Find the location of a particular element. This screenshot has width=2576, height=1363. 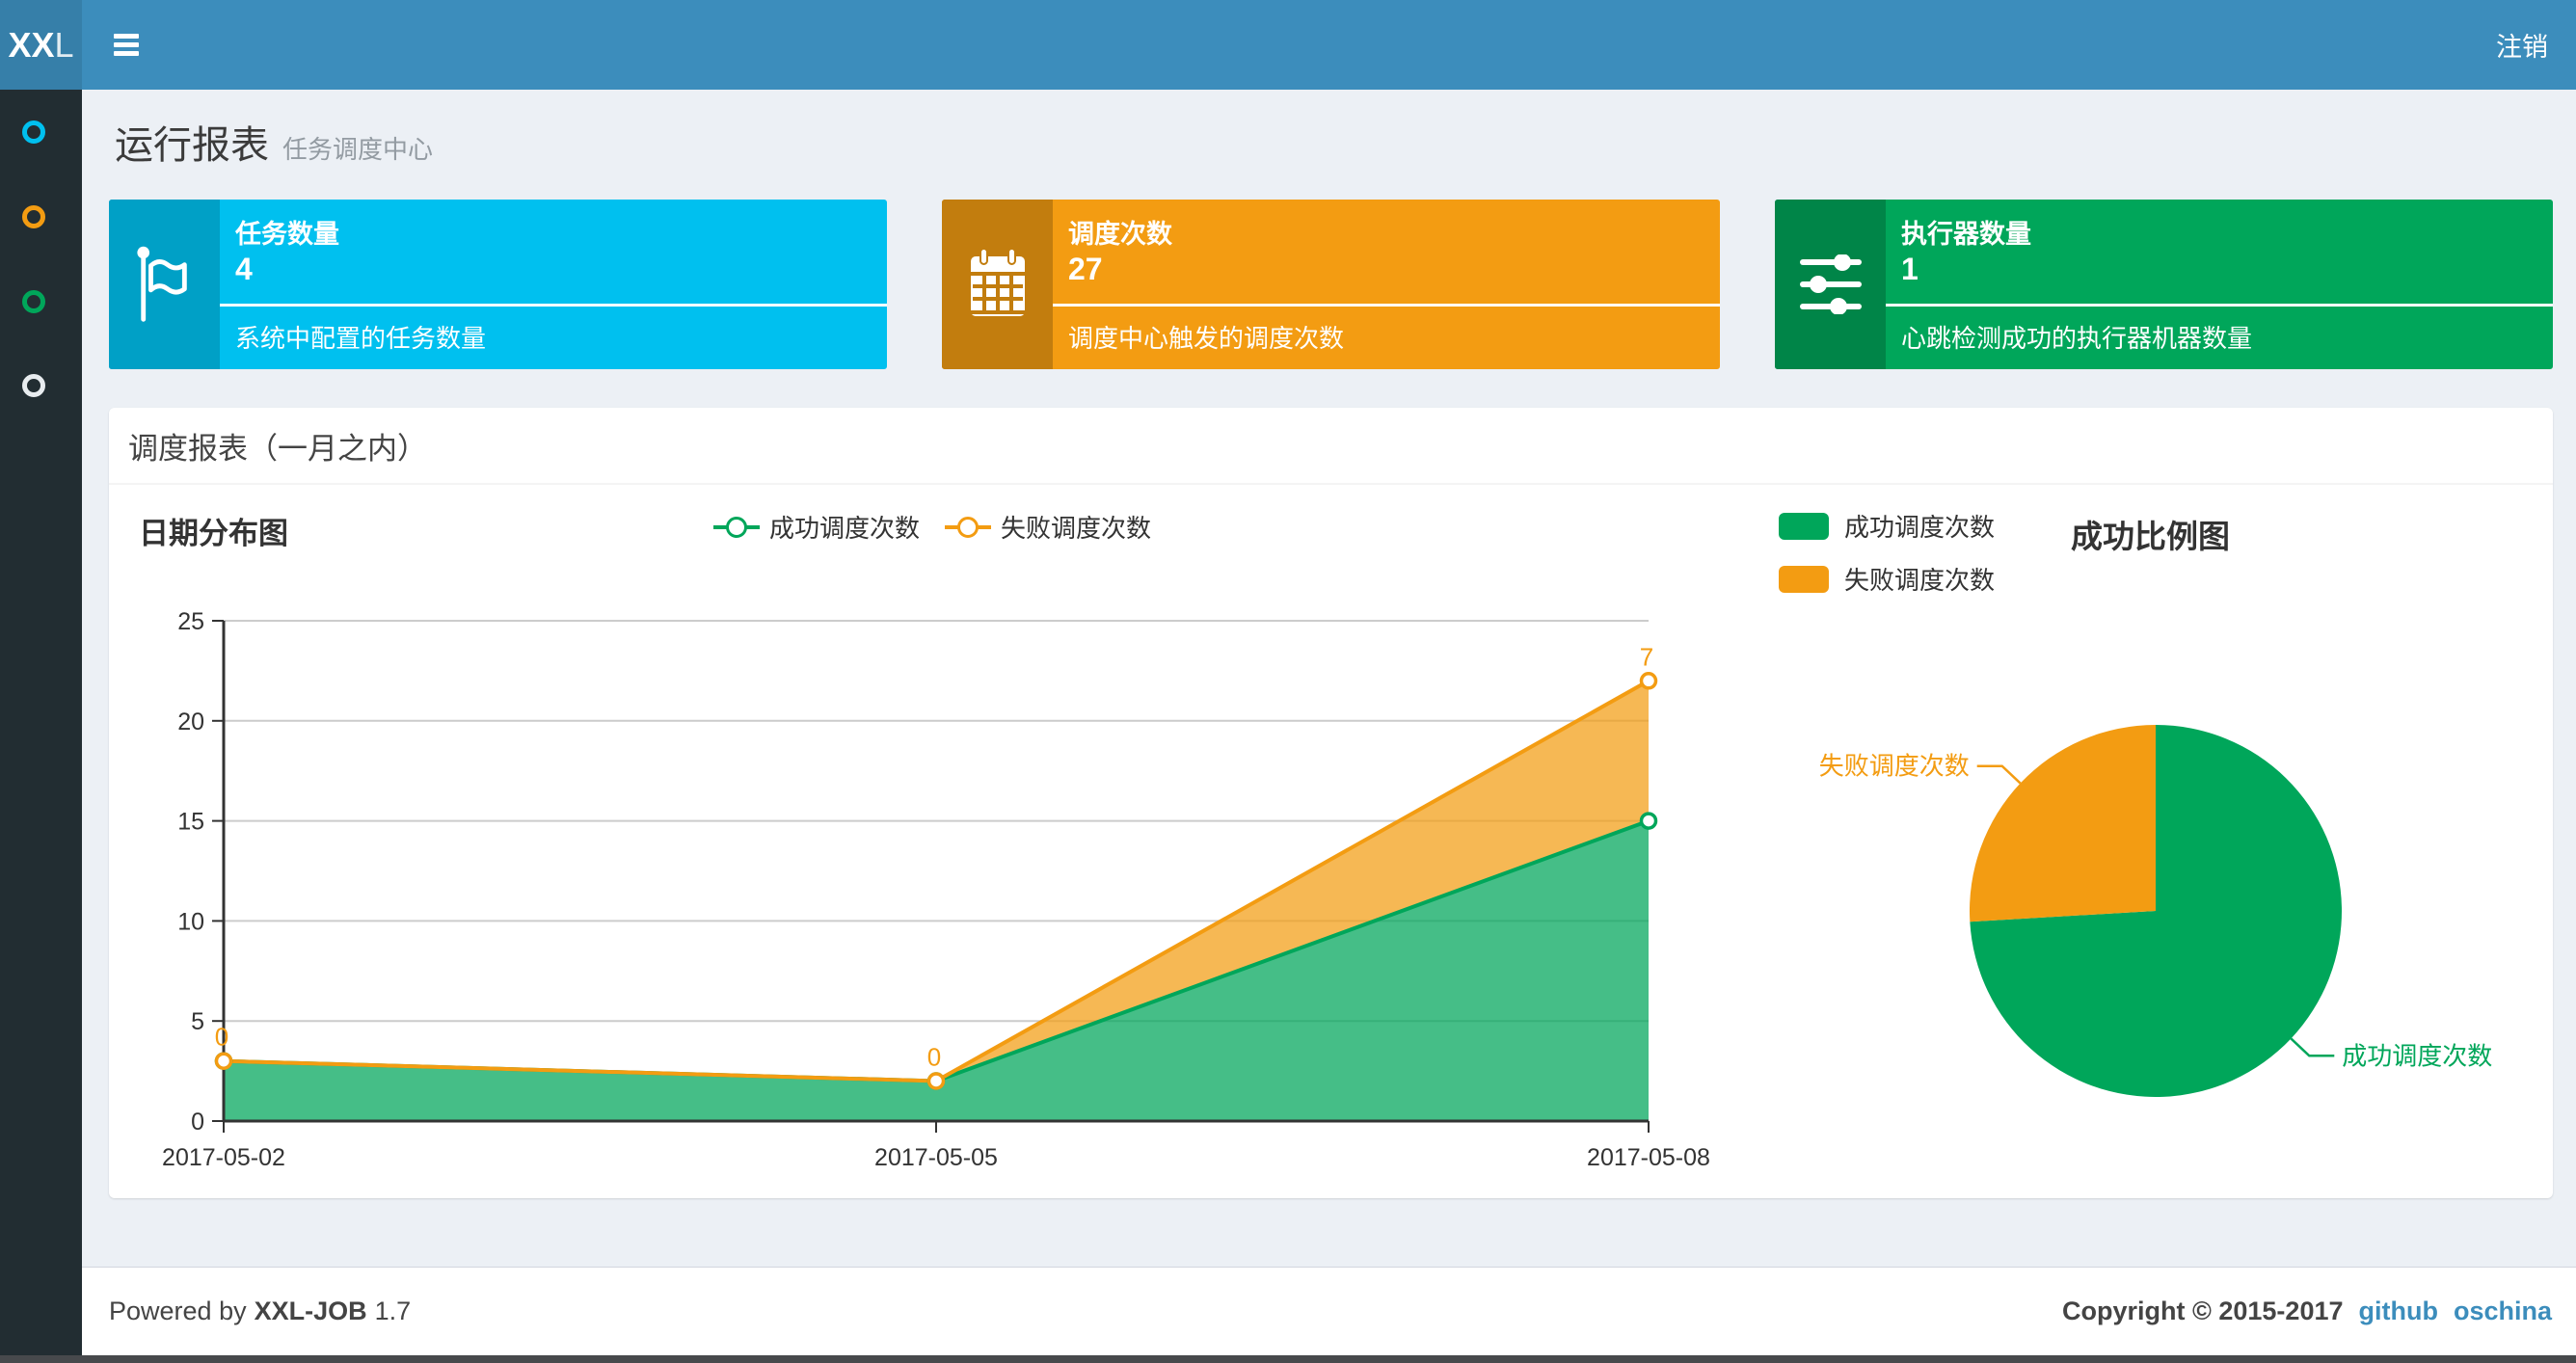

svg-text: 15 is located at coordinates (191, 822).